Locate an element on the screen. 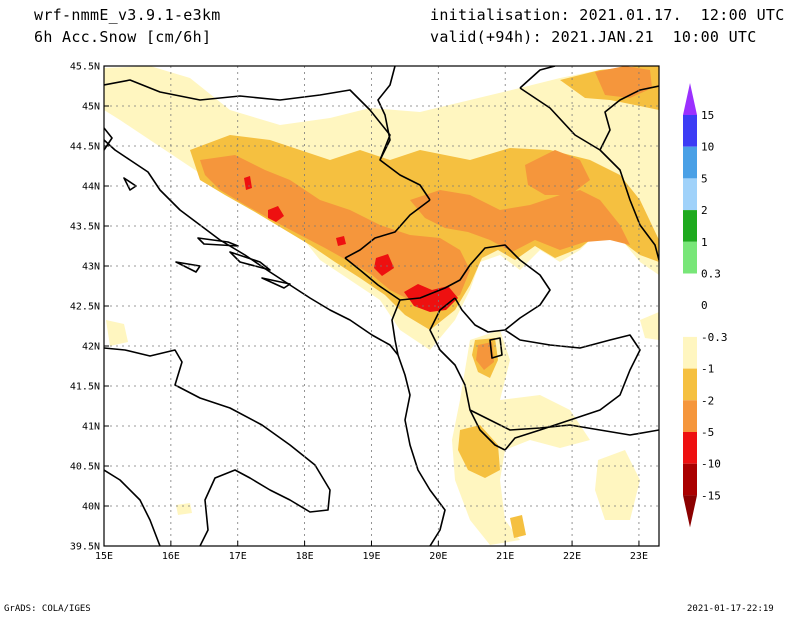 The image size is (800, 618). lon-label: 16E is located at coordinates (171, 556).